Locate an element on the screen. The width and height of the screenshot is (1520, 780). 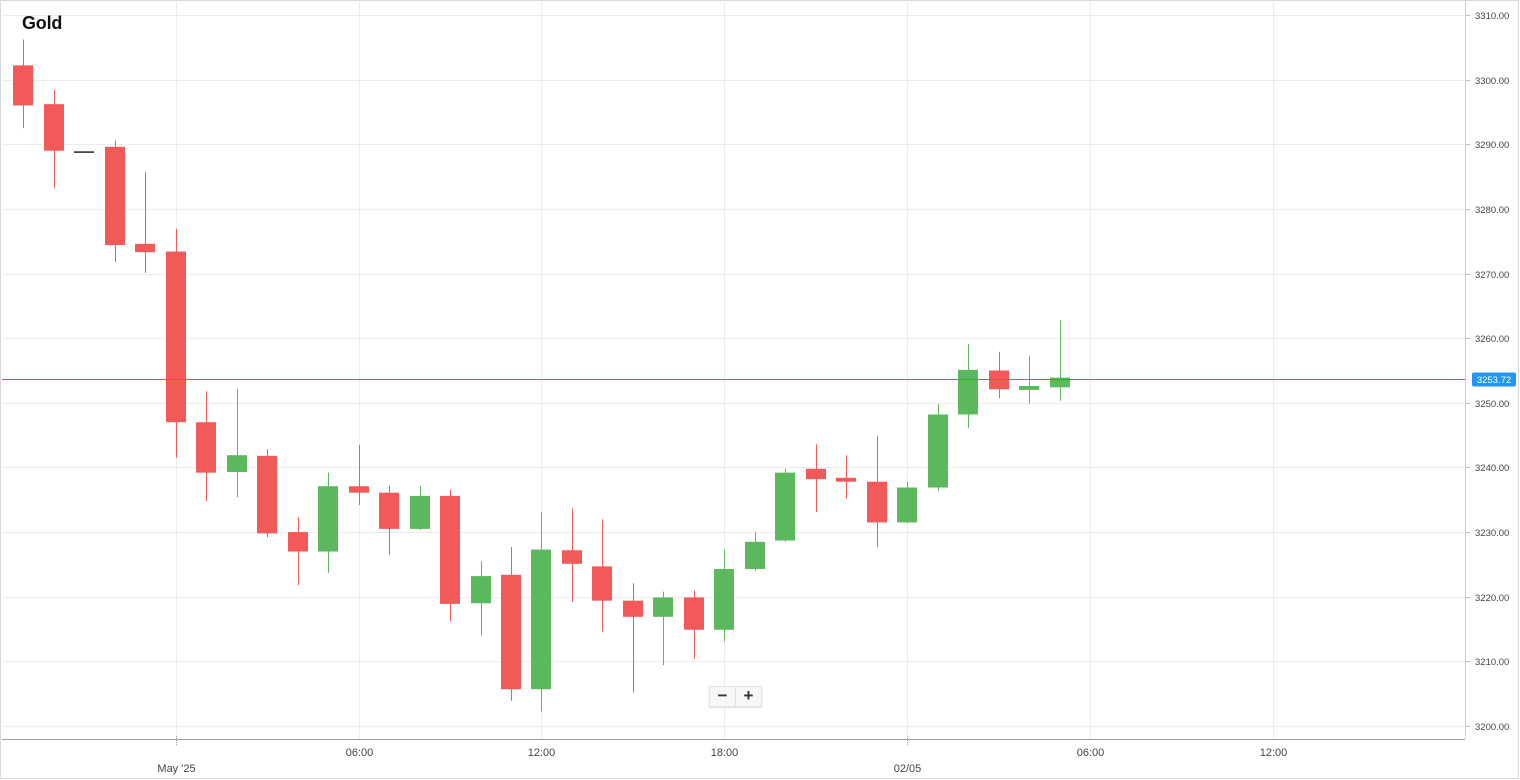
x-tick-label: 02/05 is located at coordinates (908, 769).